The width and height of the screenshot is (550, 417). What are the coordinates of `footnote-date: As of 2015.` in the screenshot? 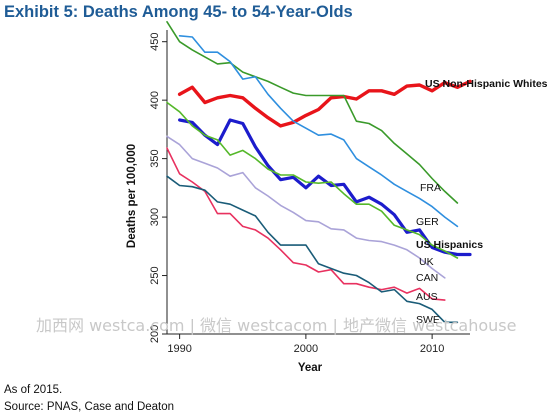 It's located at (33, 390).